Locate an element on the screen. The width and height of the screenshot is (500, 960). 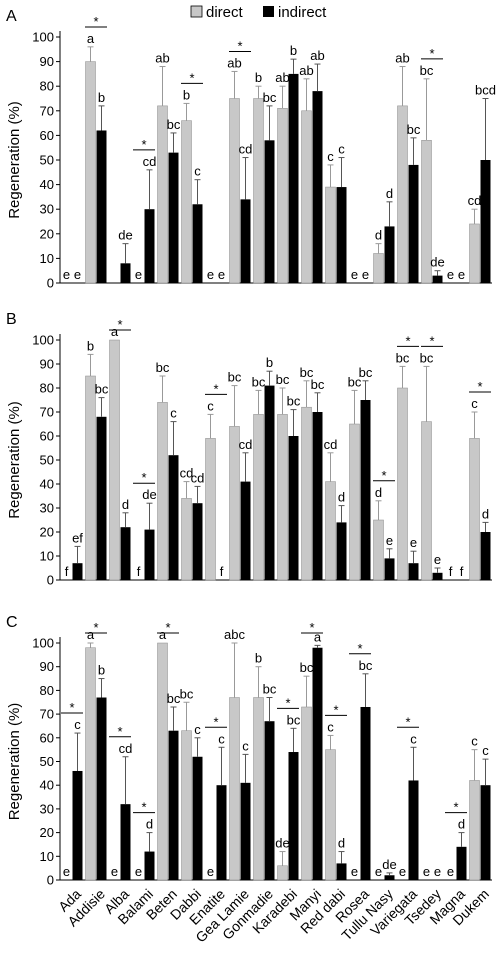
indirect-letter-label: d is located at coordinates (125, 504).